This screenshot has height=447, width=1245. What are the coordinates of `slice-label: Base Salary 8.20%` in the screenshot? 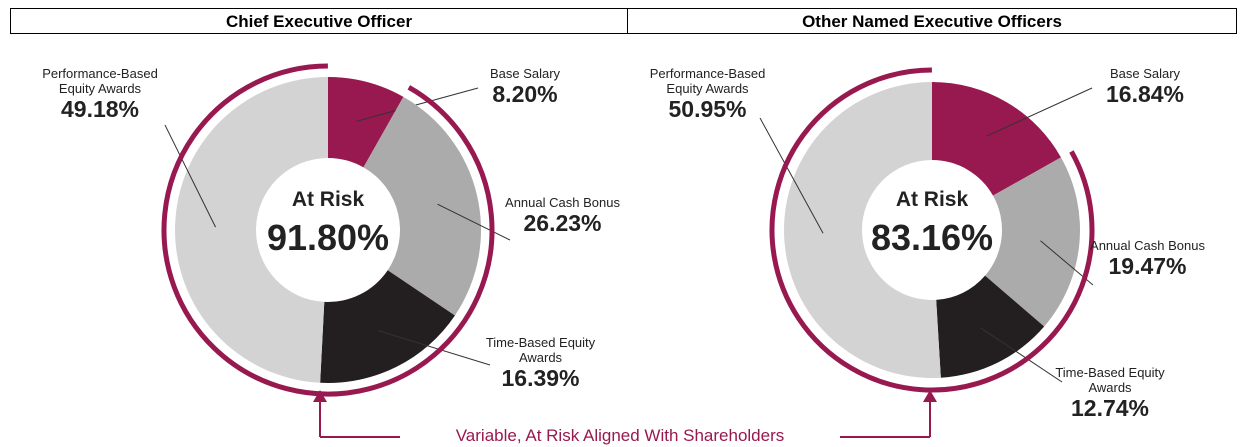 It's located at (525, 86).